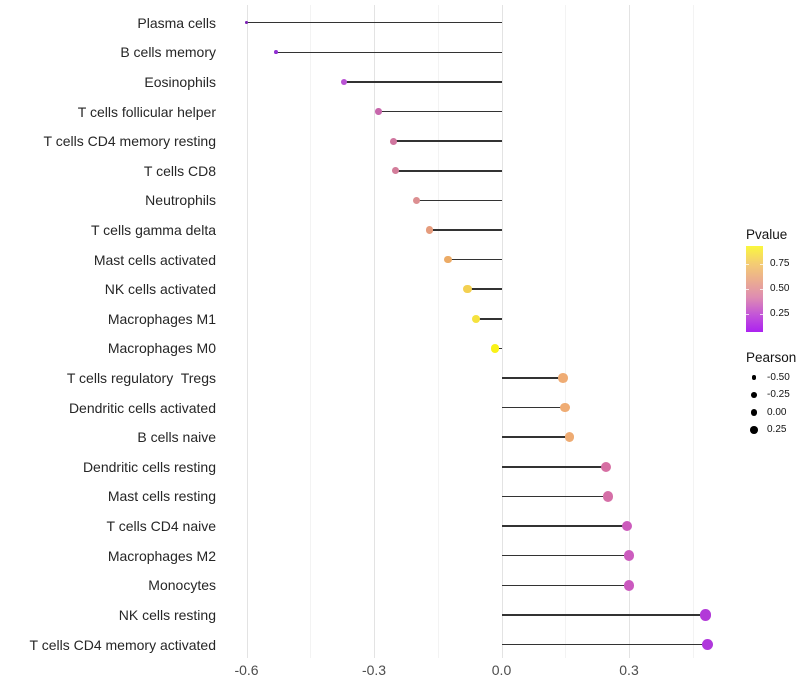 This screenshot has height=700, width=800. Describe the element at coordinates (142, 407) in the screenshot. I see `category-label: Dendritic cells activated` at that location.